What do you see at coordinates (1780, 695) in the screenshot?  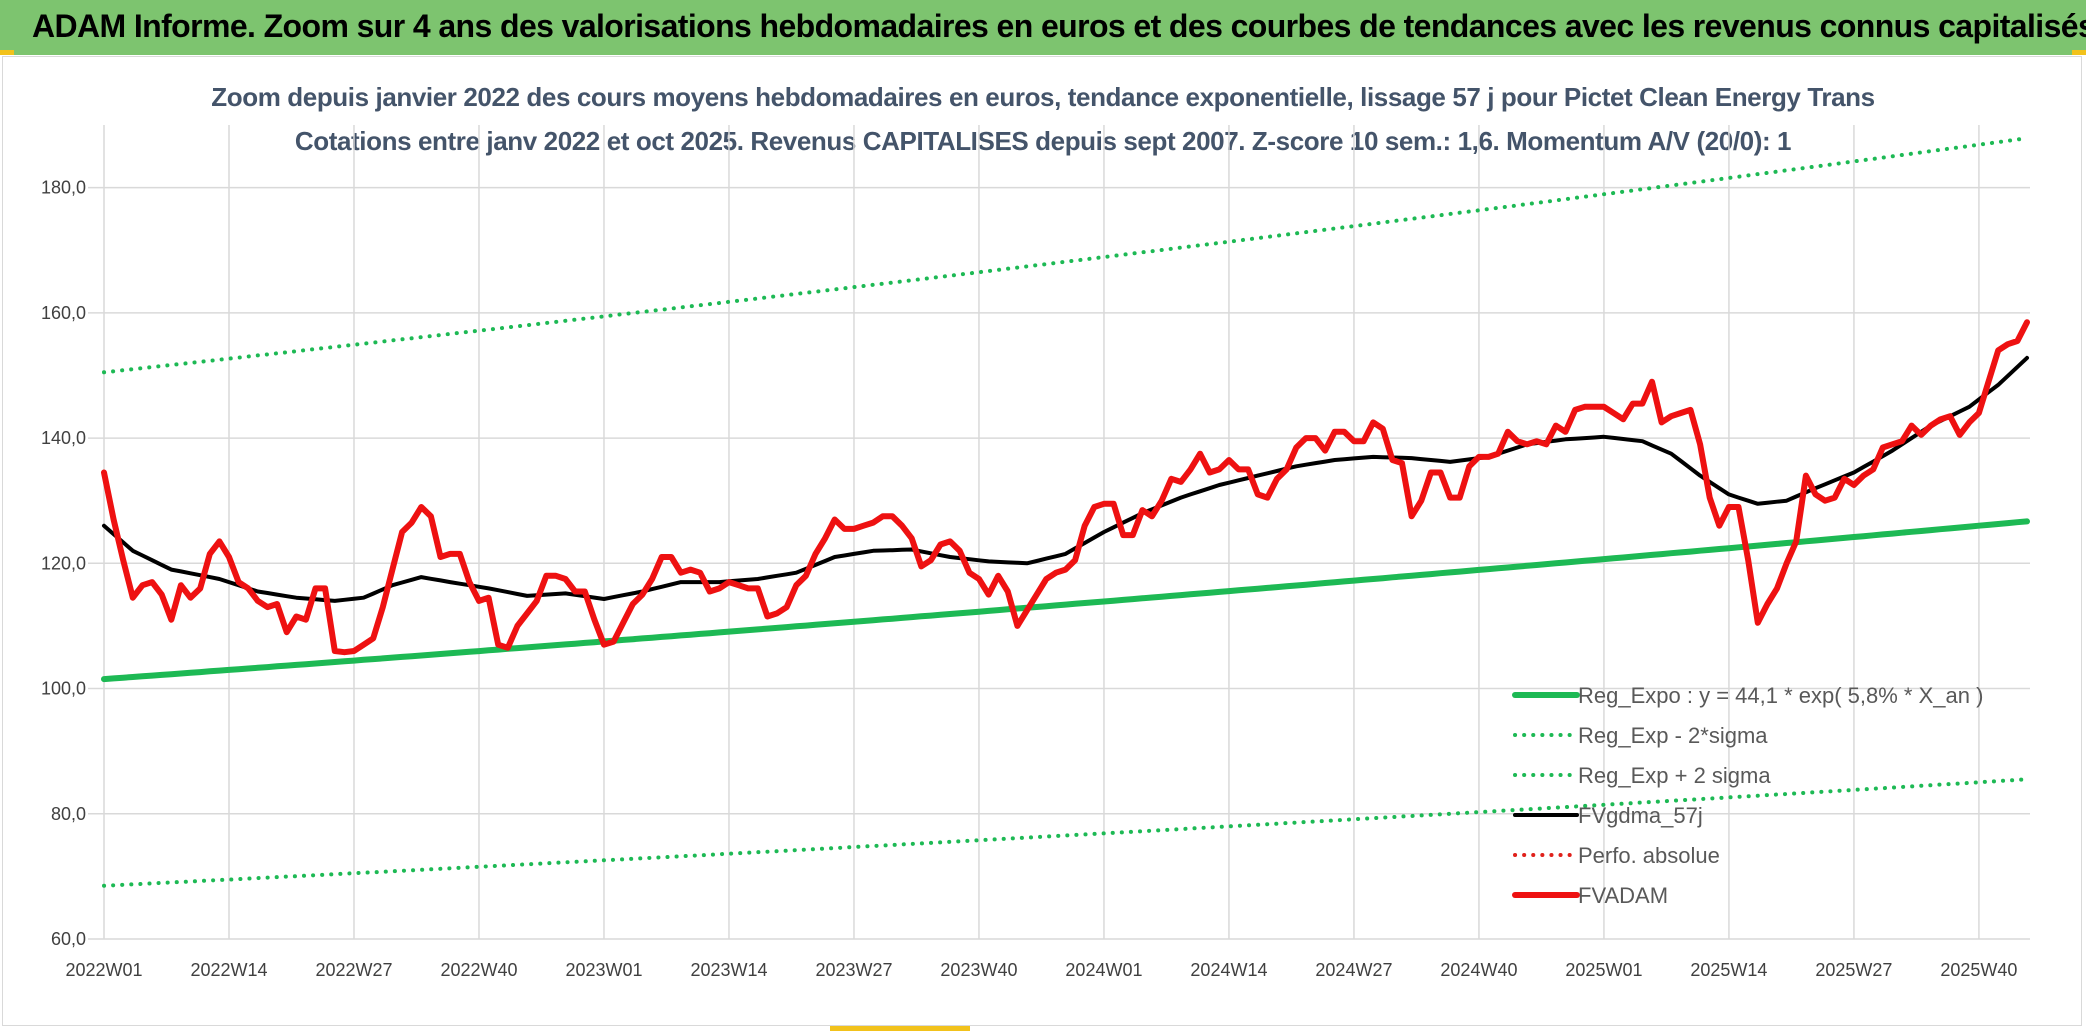 I see `legend-label: Reg_Expo : y = 44,1 * exp( 5,8% * X_an )` at bounding box center [1780, 695].